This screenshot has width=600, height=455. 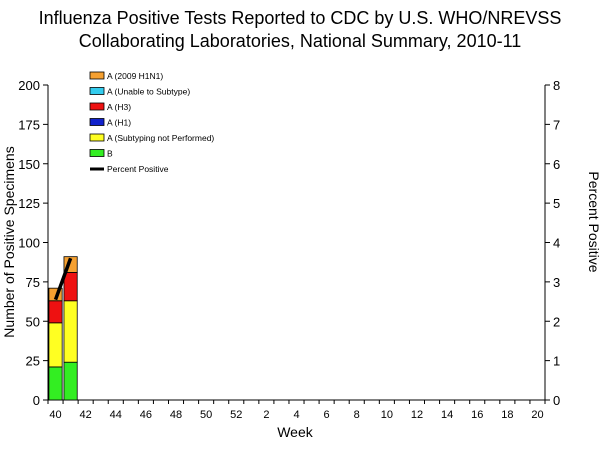 What do you see at coordinates (119, 107) in the screenshot?
I see `legend-label: A (H3)` at bounding box center [119, 107].